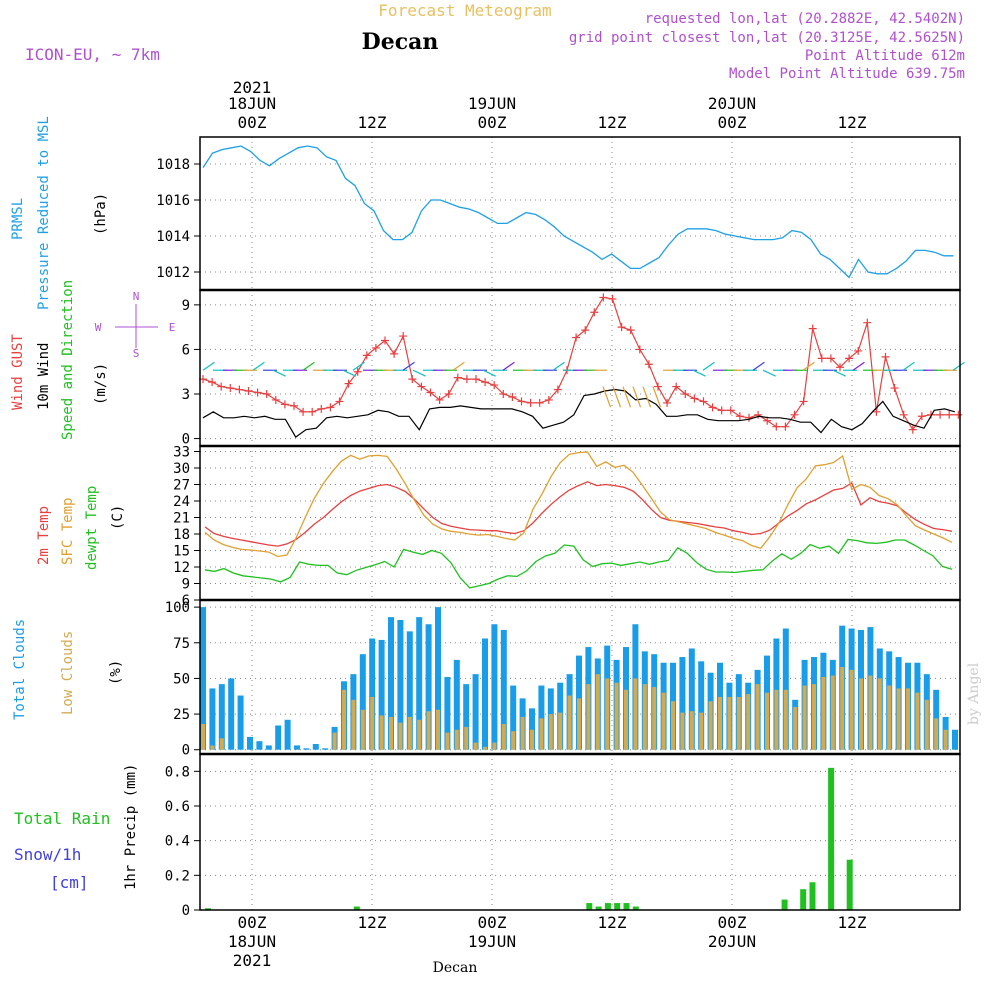 Image resolution: width=1000 pixels, height=1000 pixels. Describe the element at coordinates (186, 306) in the screenshot. I see `y-tick-label: 9` at that location.